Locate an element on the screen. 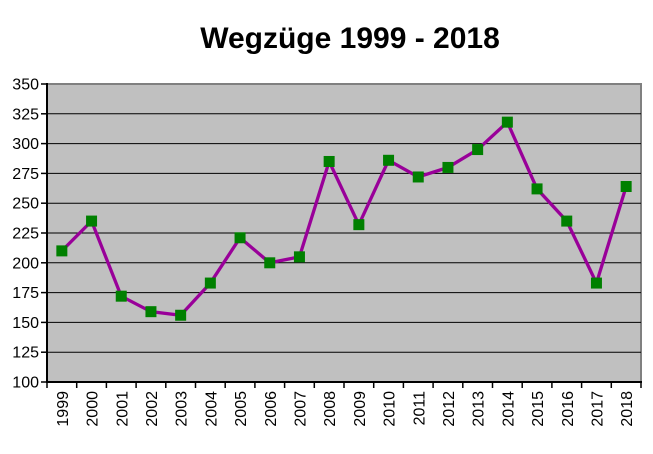 The width and height of the screenshot is (653, 454). x-axis-label: 2005 is located at coordinates (241, 409).